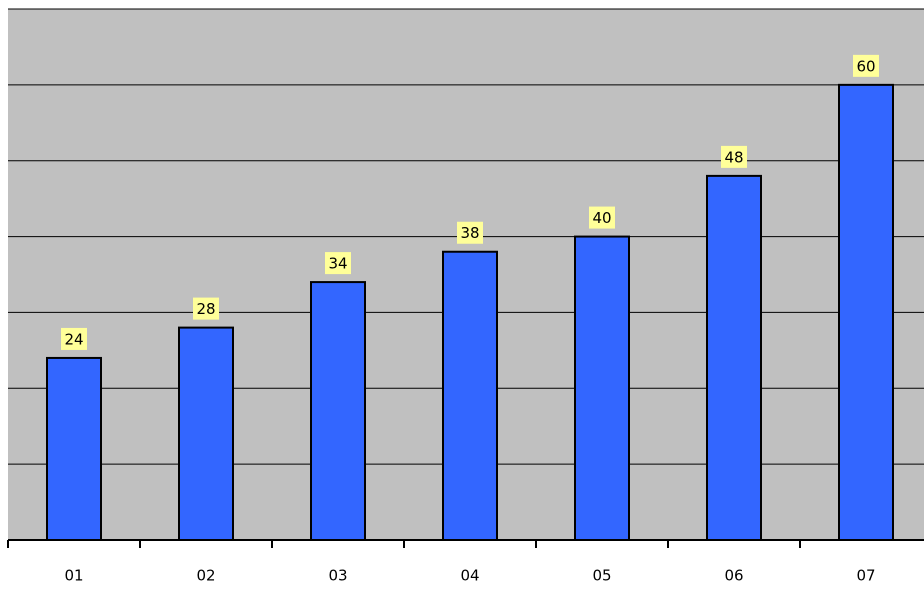 The image size is (924, 591). Describe the element at coordinates (337, 576) in the screenshot. I see `x-tick-label: 03` at that location.